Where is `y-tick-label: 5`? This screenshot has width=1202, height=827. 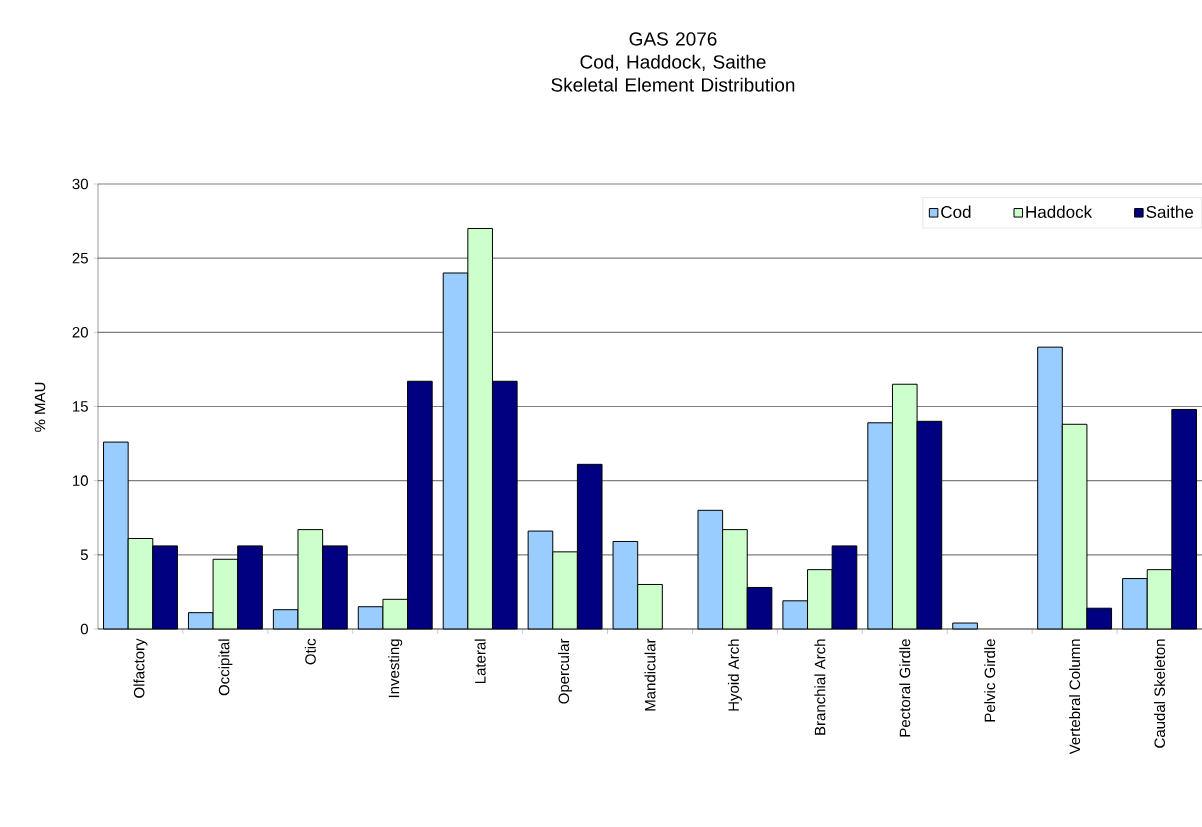
y-tick-label: 5 is located at coordinates (84, 555).